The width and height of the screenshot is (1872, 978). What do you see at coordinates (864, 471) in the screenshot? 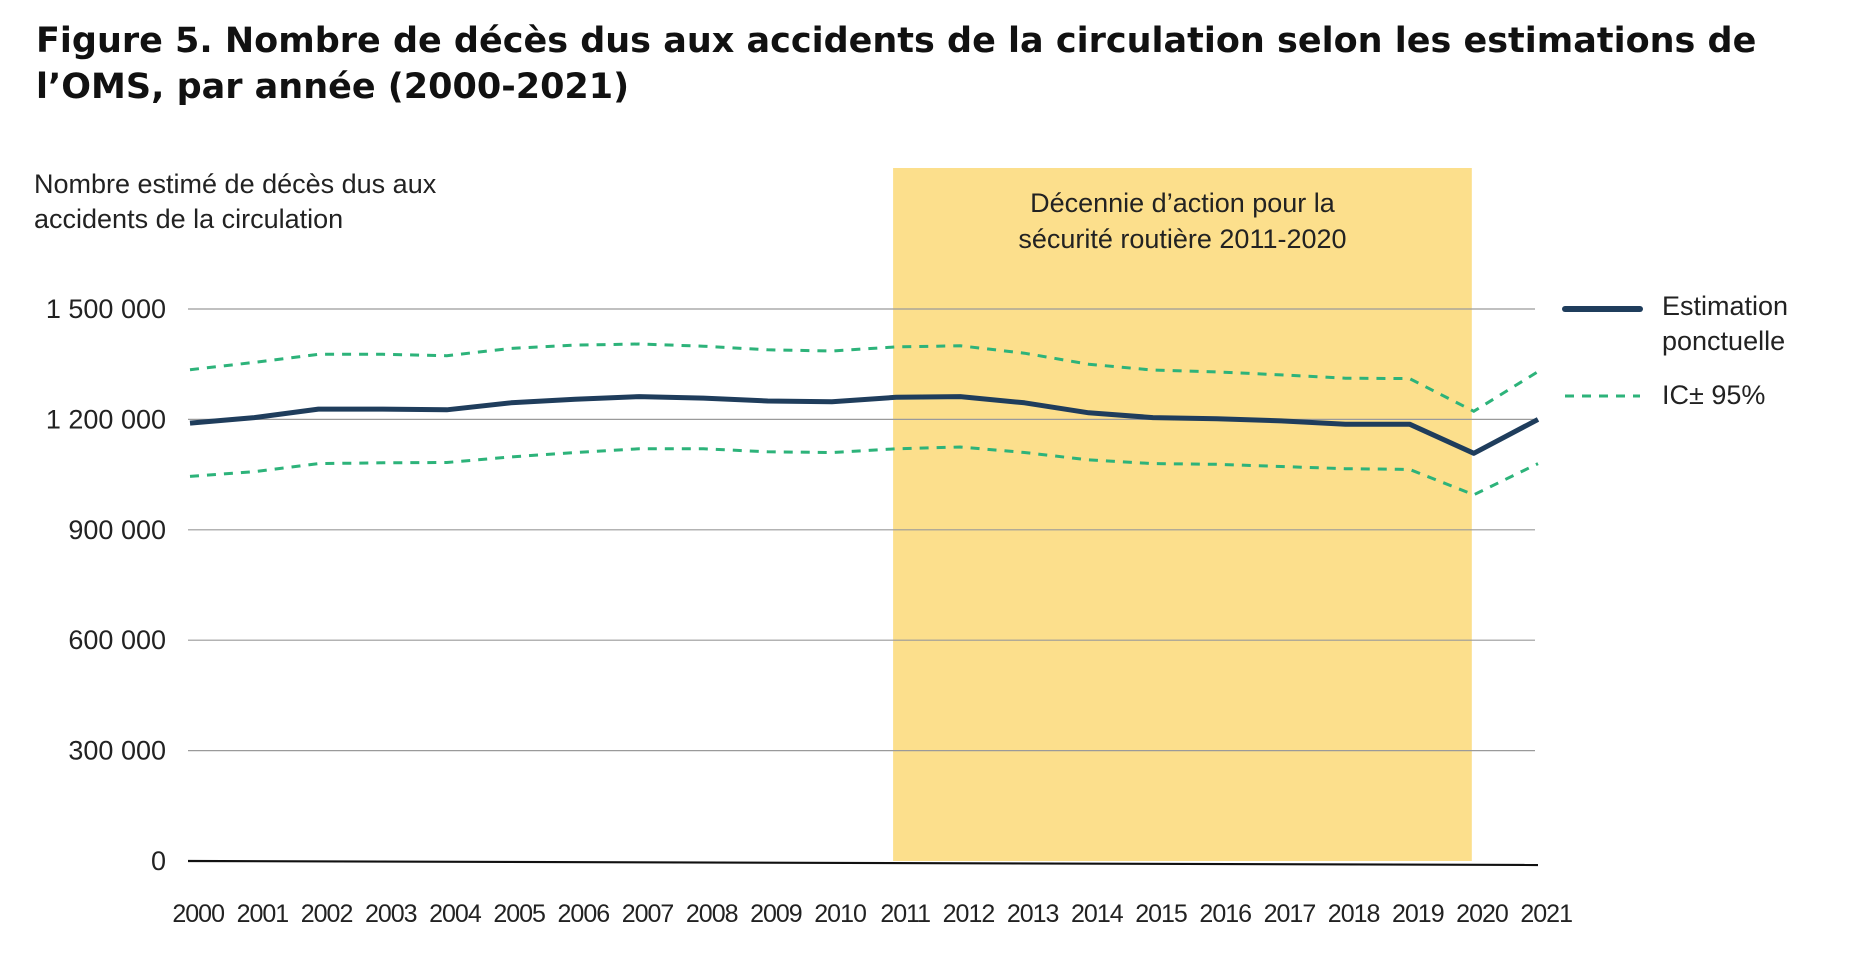
I see `ci-lower-line` at bounding box center [864, 471].